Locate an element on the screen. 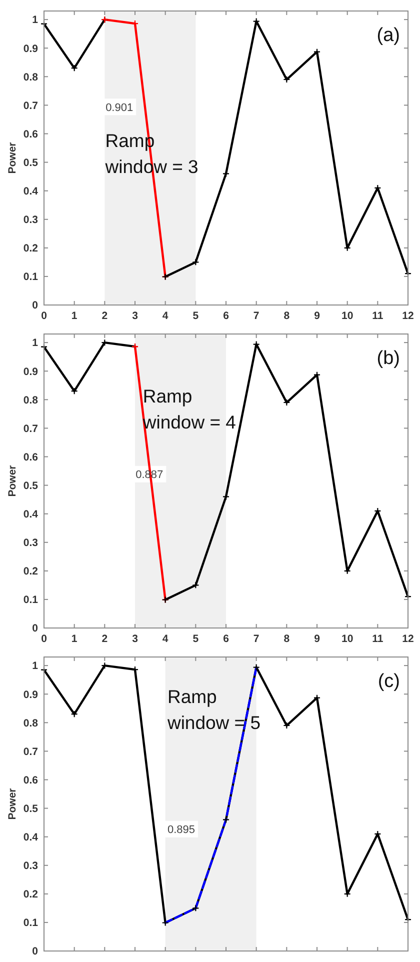 The height and width of the screenshot is (962, 420). annotation: 0.895 is located at coordinates (181, 830).